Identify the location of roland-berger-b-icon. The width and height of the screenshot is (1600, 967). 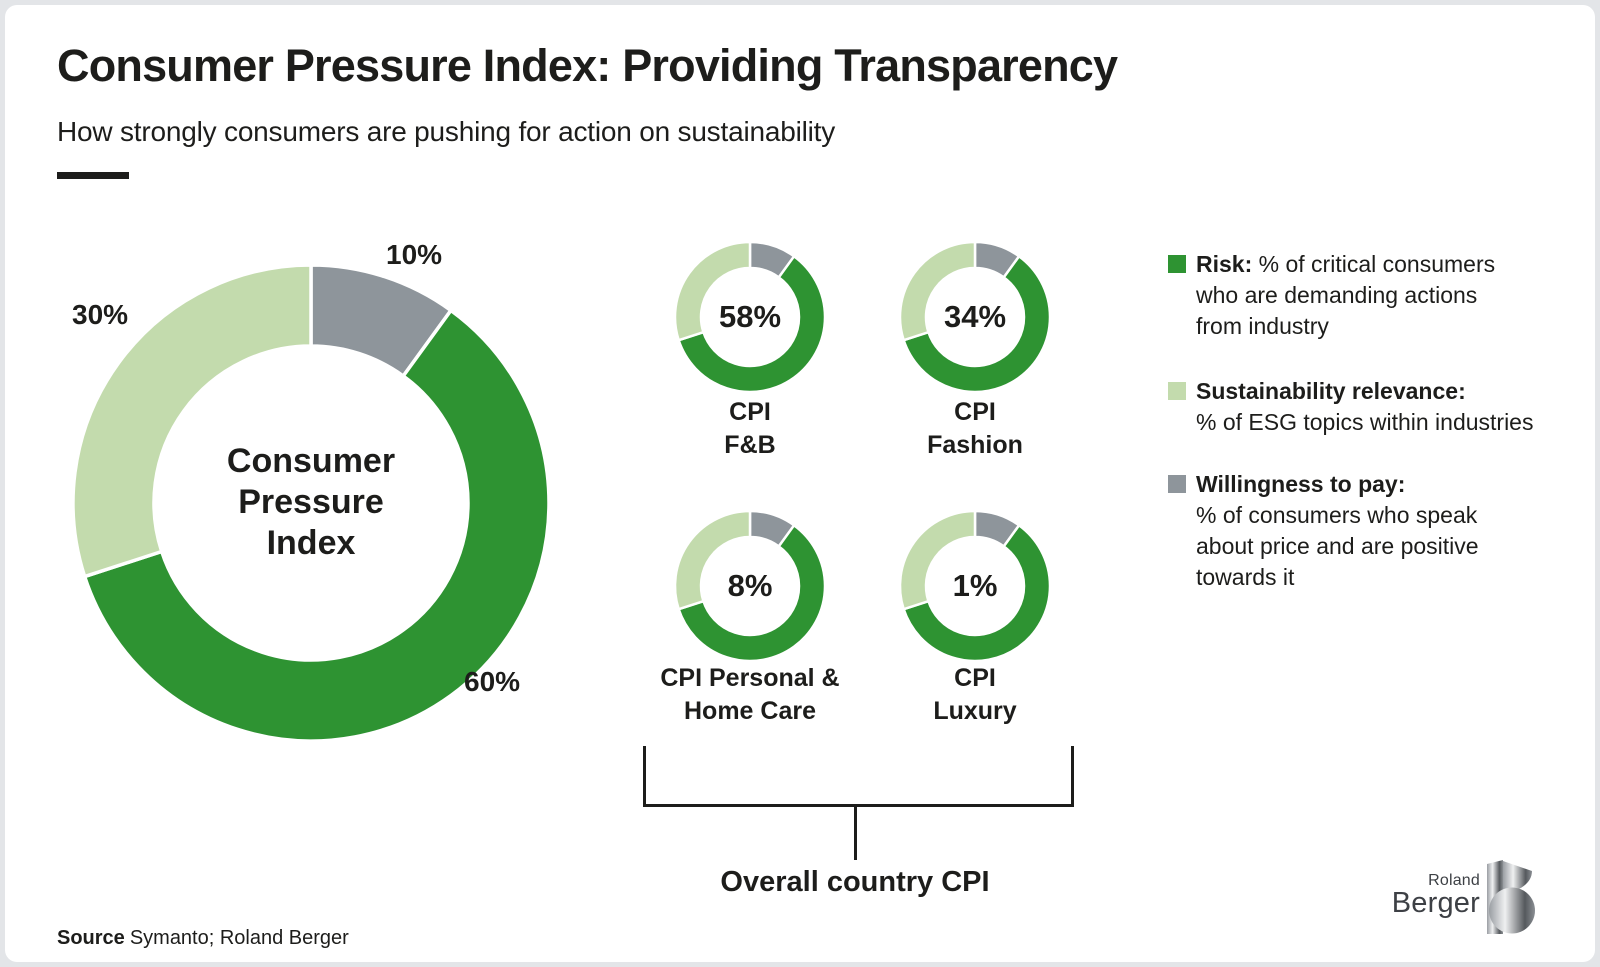
(1511, 897).